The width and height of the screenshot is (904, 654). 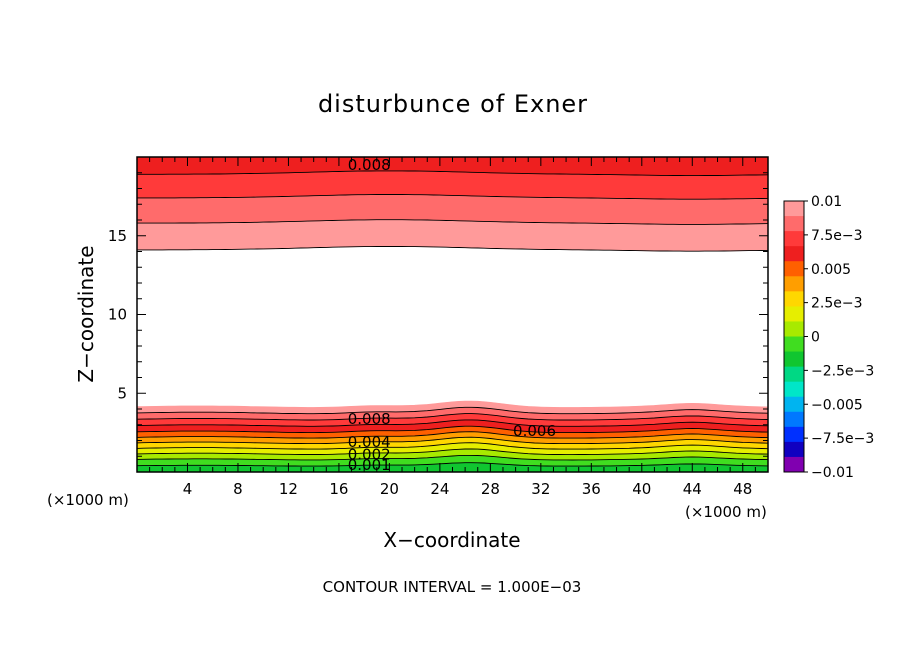 I want to click on colorbar-tick-label: −2.5e−3, so click(x=842, y=371).